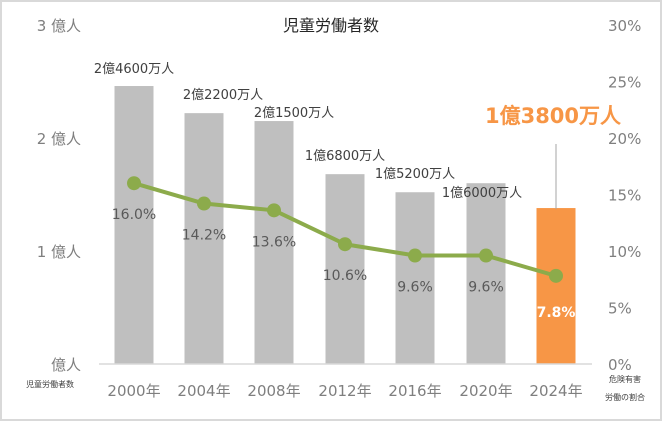 The height and width of the screenshot is (421, 662). Describe the element at coordinates (59, 139) in the screenshot. I see `left-tick-label: 2 億人` at that location.